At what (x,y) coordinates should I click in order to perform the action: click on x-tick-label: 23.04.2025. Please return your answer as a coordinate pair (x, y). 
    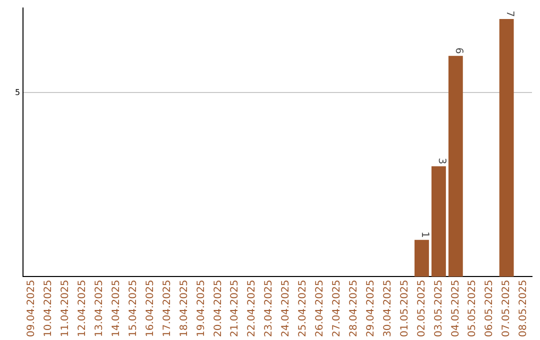
    Looking at the image, I should click on (269, 309).